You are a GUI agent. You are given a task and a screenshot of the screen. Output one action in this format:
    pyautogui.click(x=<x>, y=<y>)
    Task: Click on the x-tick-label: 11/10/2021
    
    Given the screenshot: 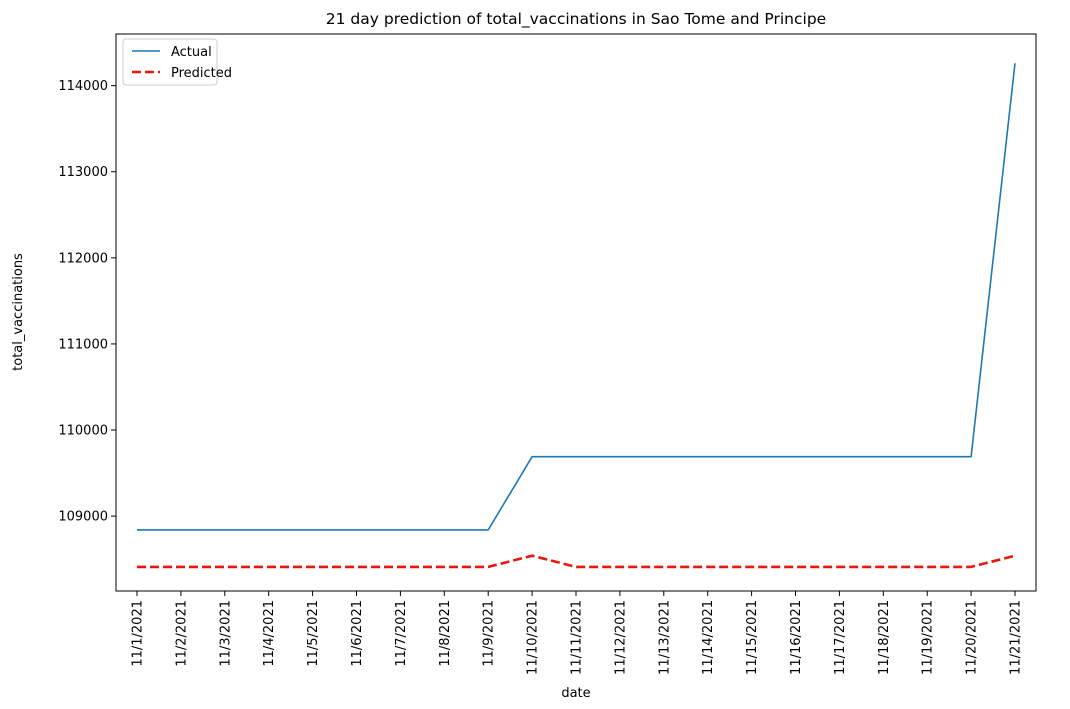 What is the action you would take?
    pyautogui.click(x=533, y=637)
    